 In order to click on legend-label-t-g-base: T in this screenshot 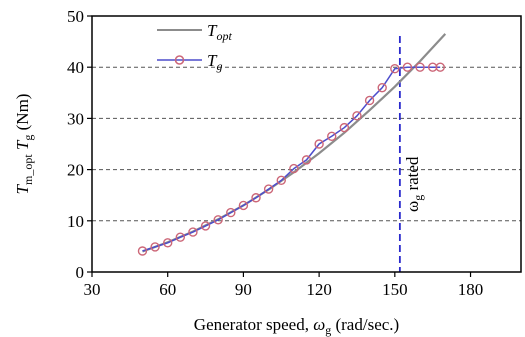, I will do `click(212, 60)`.